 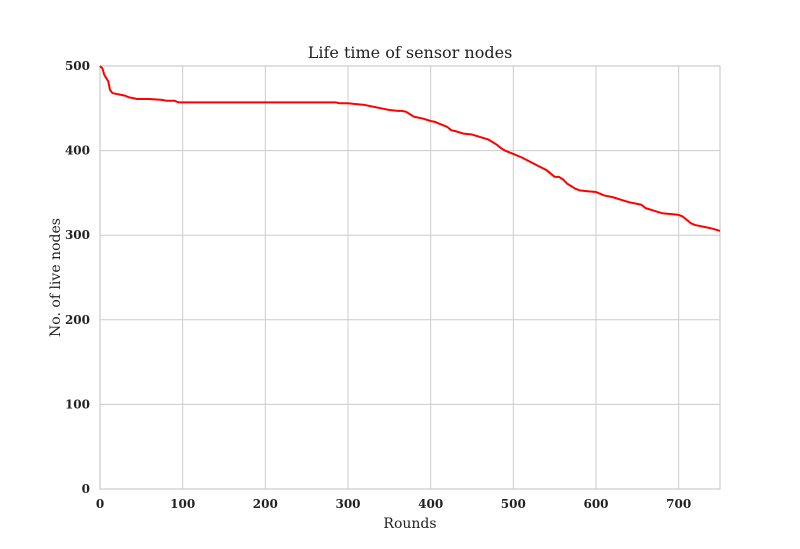 What do you see at coordinates (409, 524) in the screenshot?
I see `x-axis-label: Rounds` at bounding box center [409, 524].